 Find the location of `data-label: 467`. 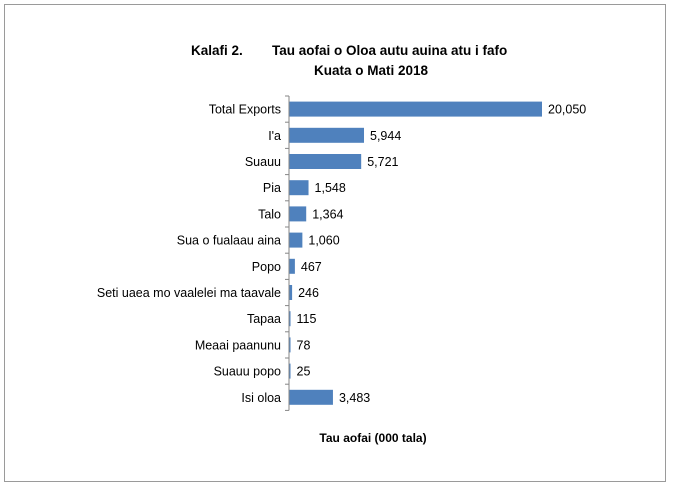

data-label: 467 is located at coordinates (311, 267).